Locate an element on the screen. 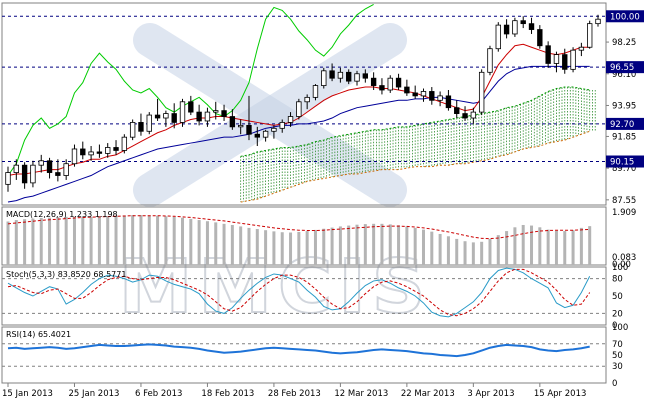 The height and width of the screenshot is (400, 650). rsi-frame is located at coordinates (304, 355).